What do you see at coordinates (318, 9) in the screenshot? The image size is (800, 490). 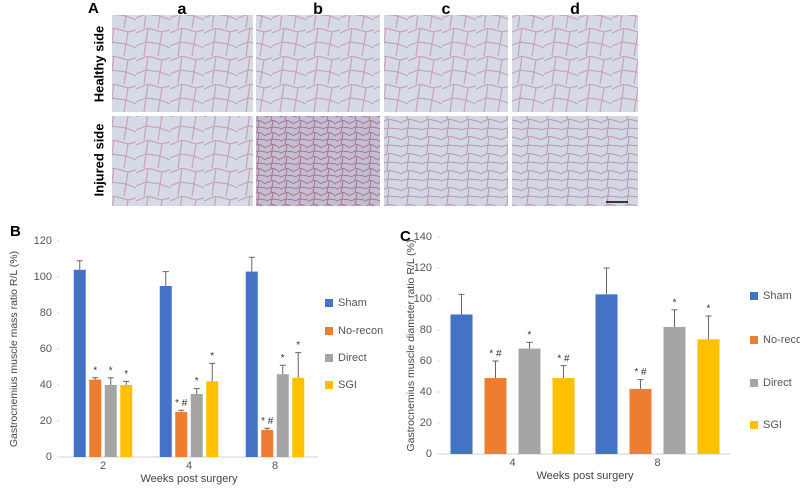 I see `column-label: b` at bounding box center [318, 9].